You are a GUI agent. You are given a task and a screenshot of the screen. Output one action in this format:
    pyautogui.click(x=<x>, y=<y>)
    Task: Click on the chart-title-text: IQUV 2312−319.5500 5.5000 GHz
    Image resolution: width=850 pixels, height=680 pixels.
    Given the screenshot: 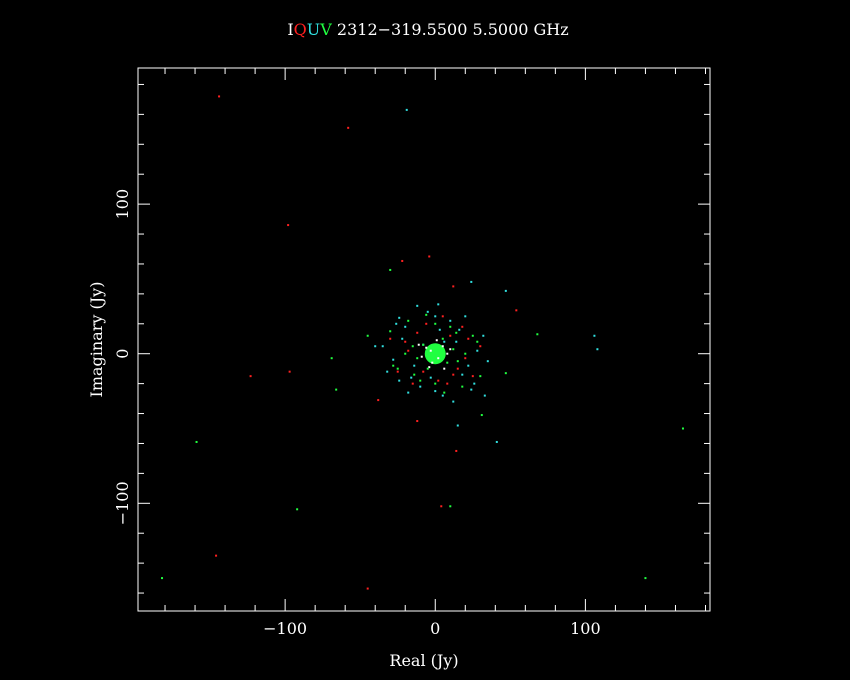 What is the action you would take?
    pyautogui.click(x=427, y=29)
    